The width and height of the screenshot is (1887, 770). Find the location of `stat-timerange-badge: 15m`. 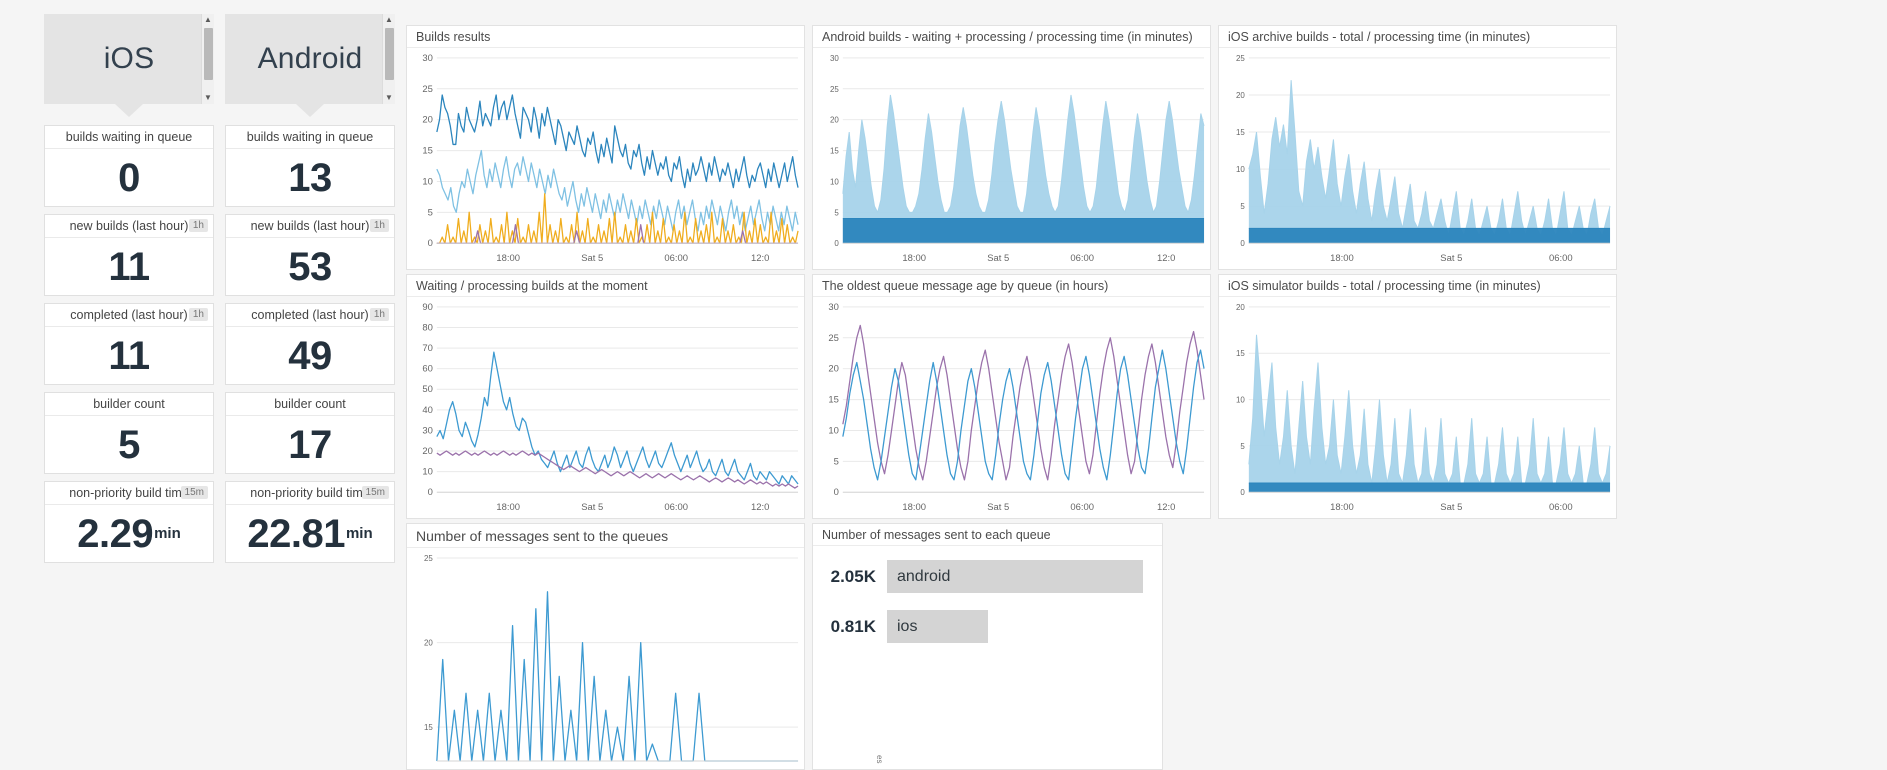

stat-timerange-badge: 15m is located at coordinates (375, 492).